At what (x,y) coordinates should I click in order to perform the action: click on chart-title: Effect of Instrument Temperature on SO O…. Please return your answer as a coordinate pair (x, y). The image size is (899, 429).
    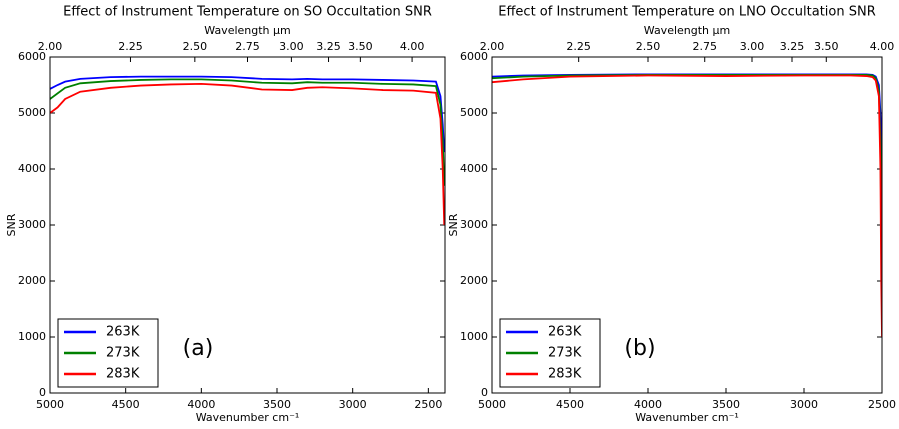
    Looking at the image, I should click on (247, 12).